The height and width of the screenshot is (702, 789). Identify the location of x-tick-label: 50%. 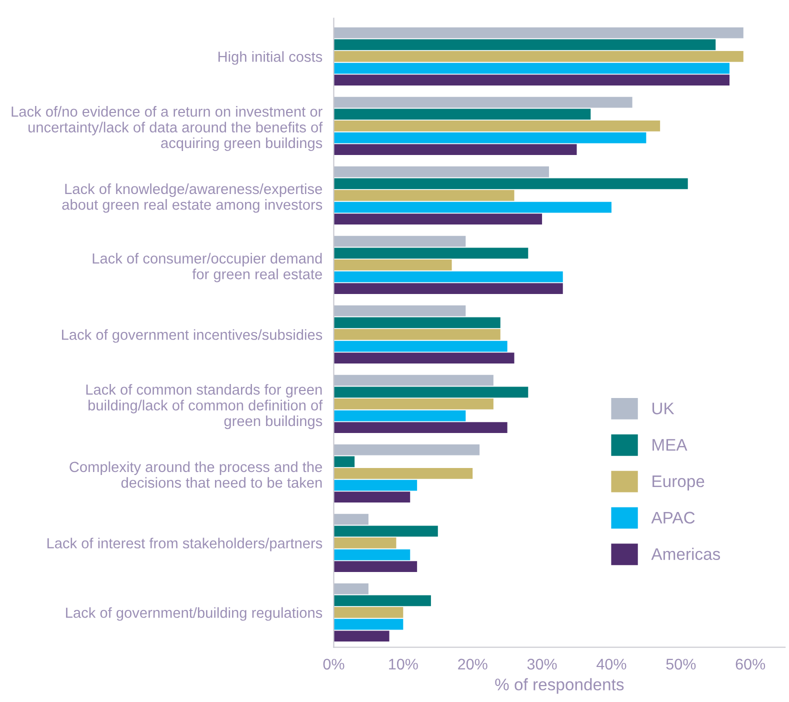
(681, 664).